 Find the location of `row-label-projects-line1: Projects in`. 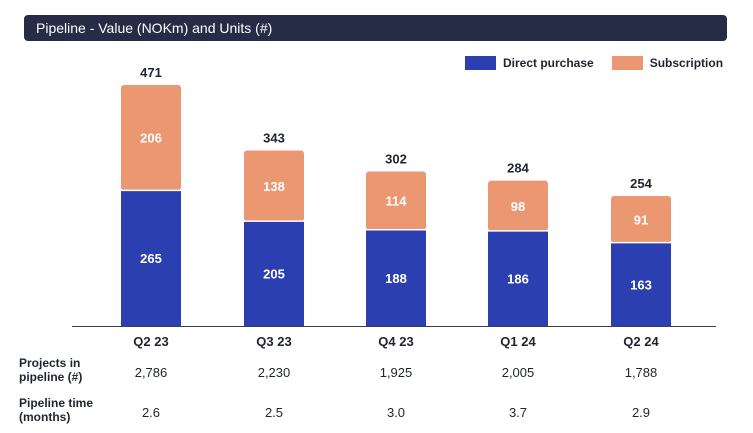

row-label-projects-line1: Projects in is located at coordinates (50, 363).